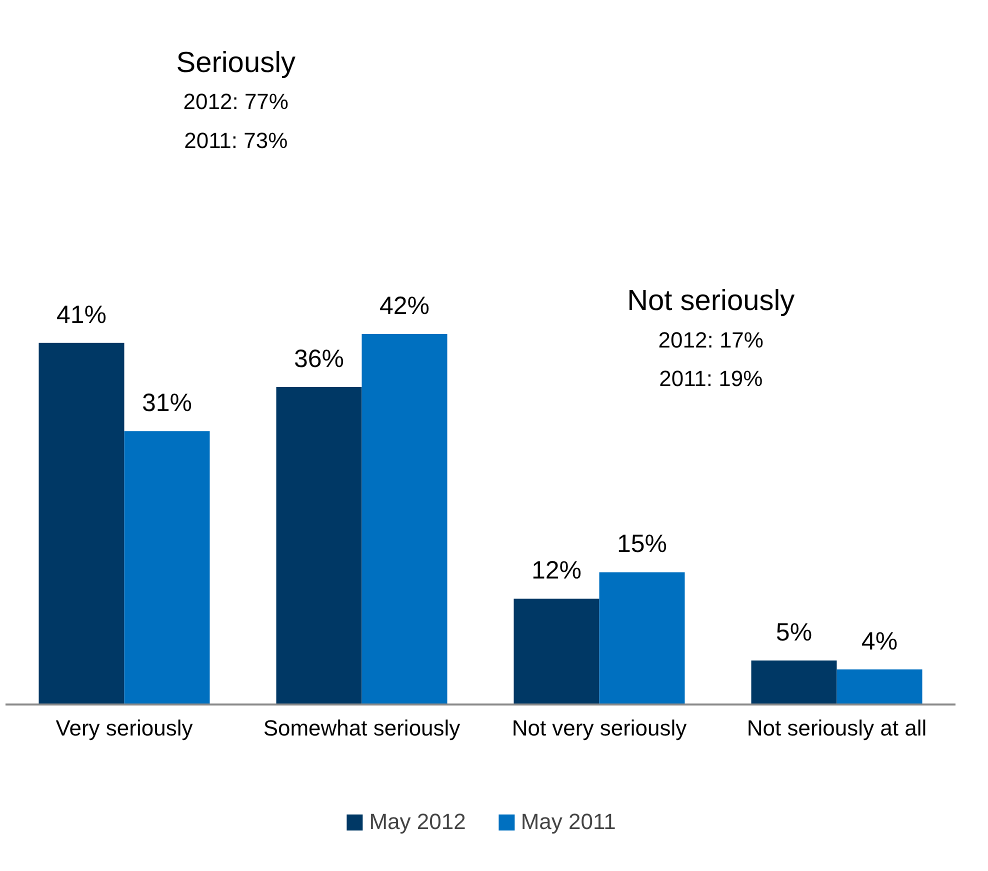 The image size is (988, 871). Describe the element at coordinates (236, 62) in the screenshot. I see `text: Seriously` at that location.